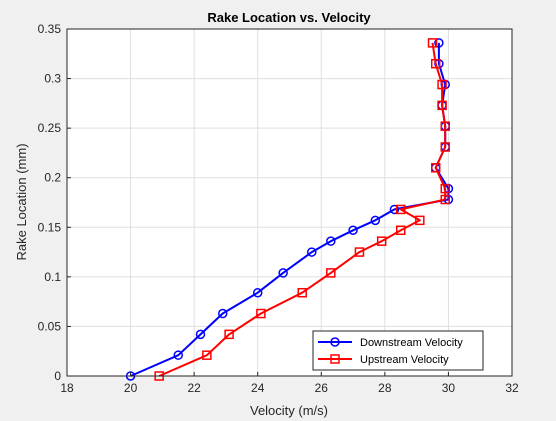 The image size is (556, 421). What do you see at coordinates (512, 388) in the screenshot?
I see `x-tick-label: 32` at bounding box center [512, 388].